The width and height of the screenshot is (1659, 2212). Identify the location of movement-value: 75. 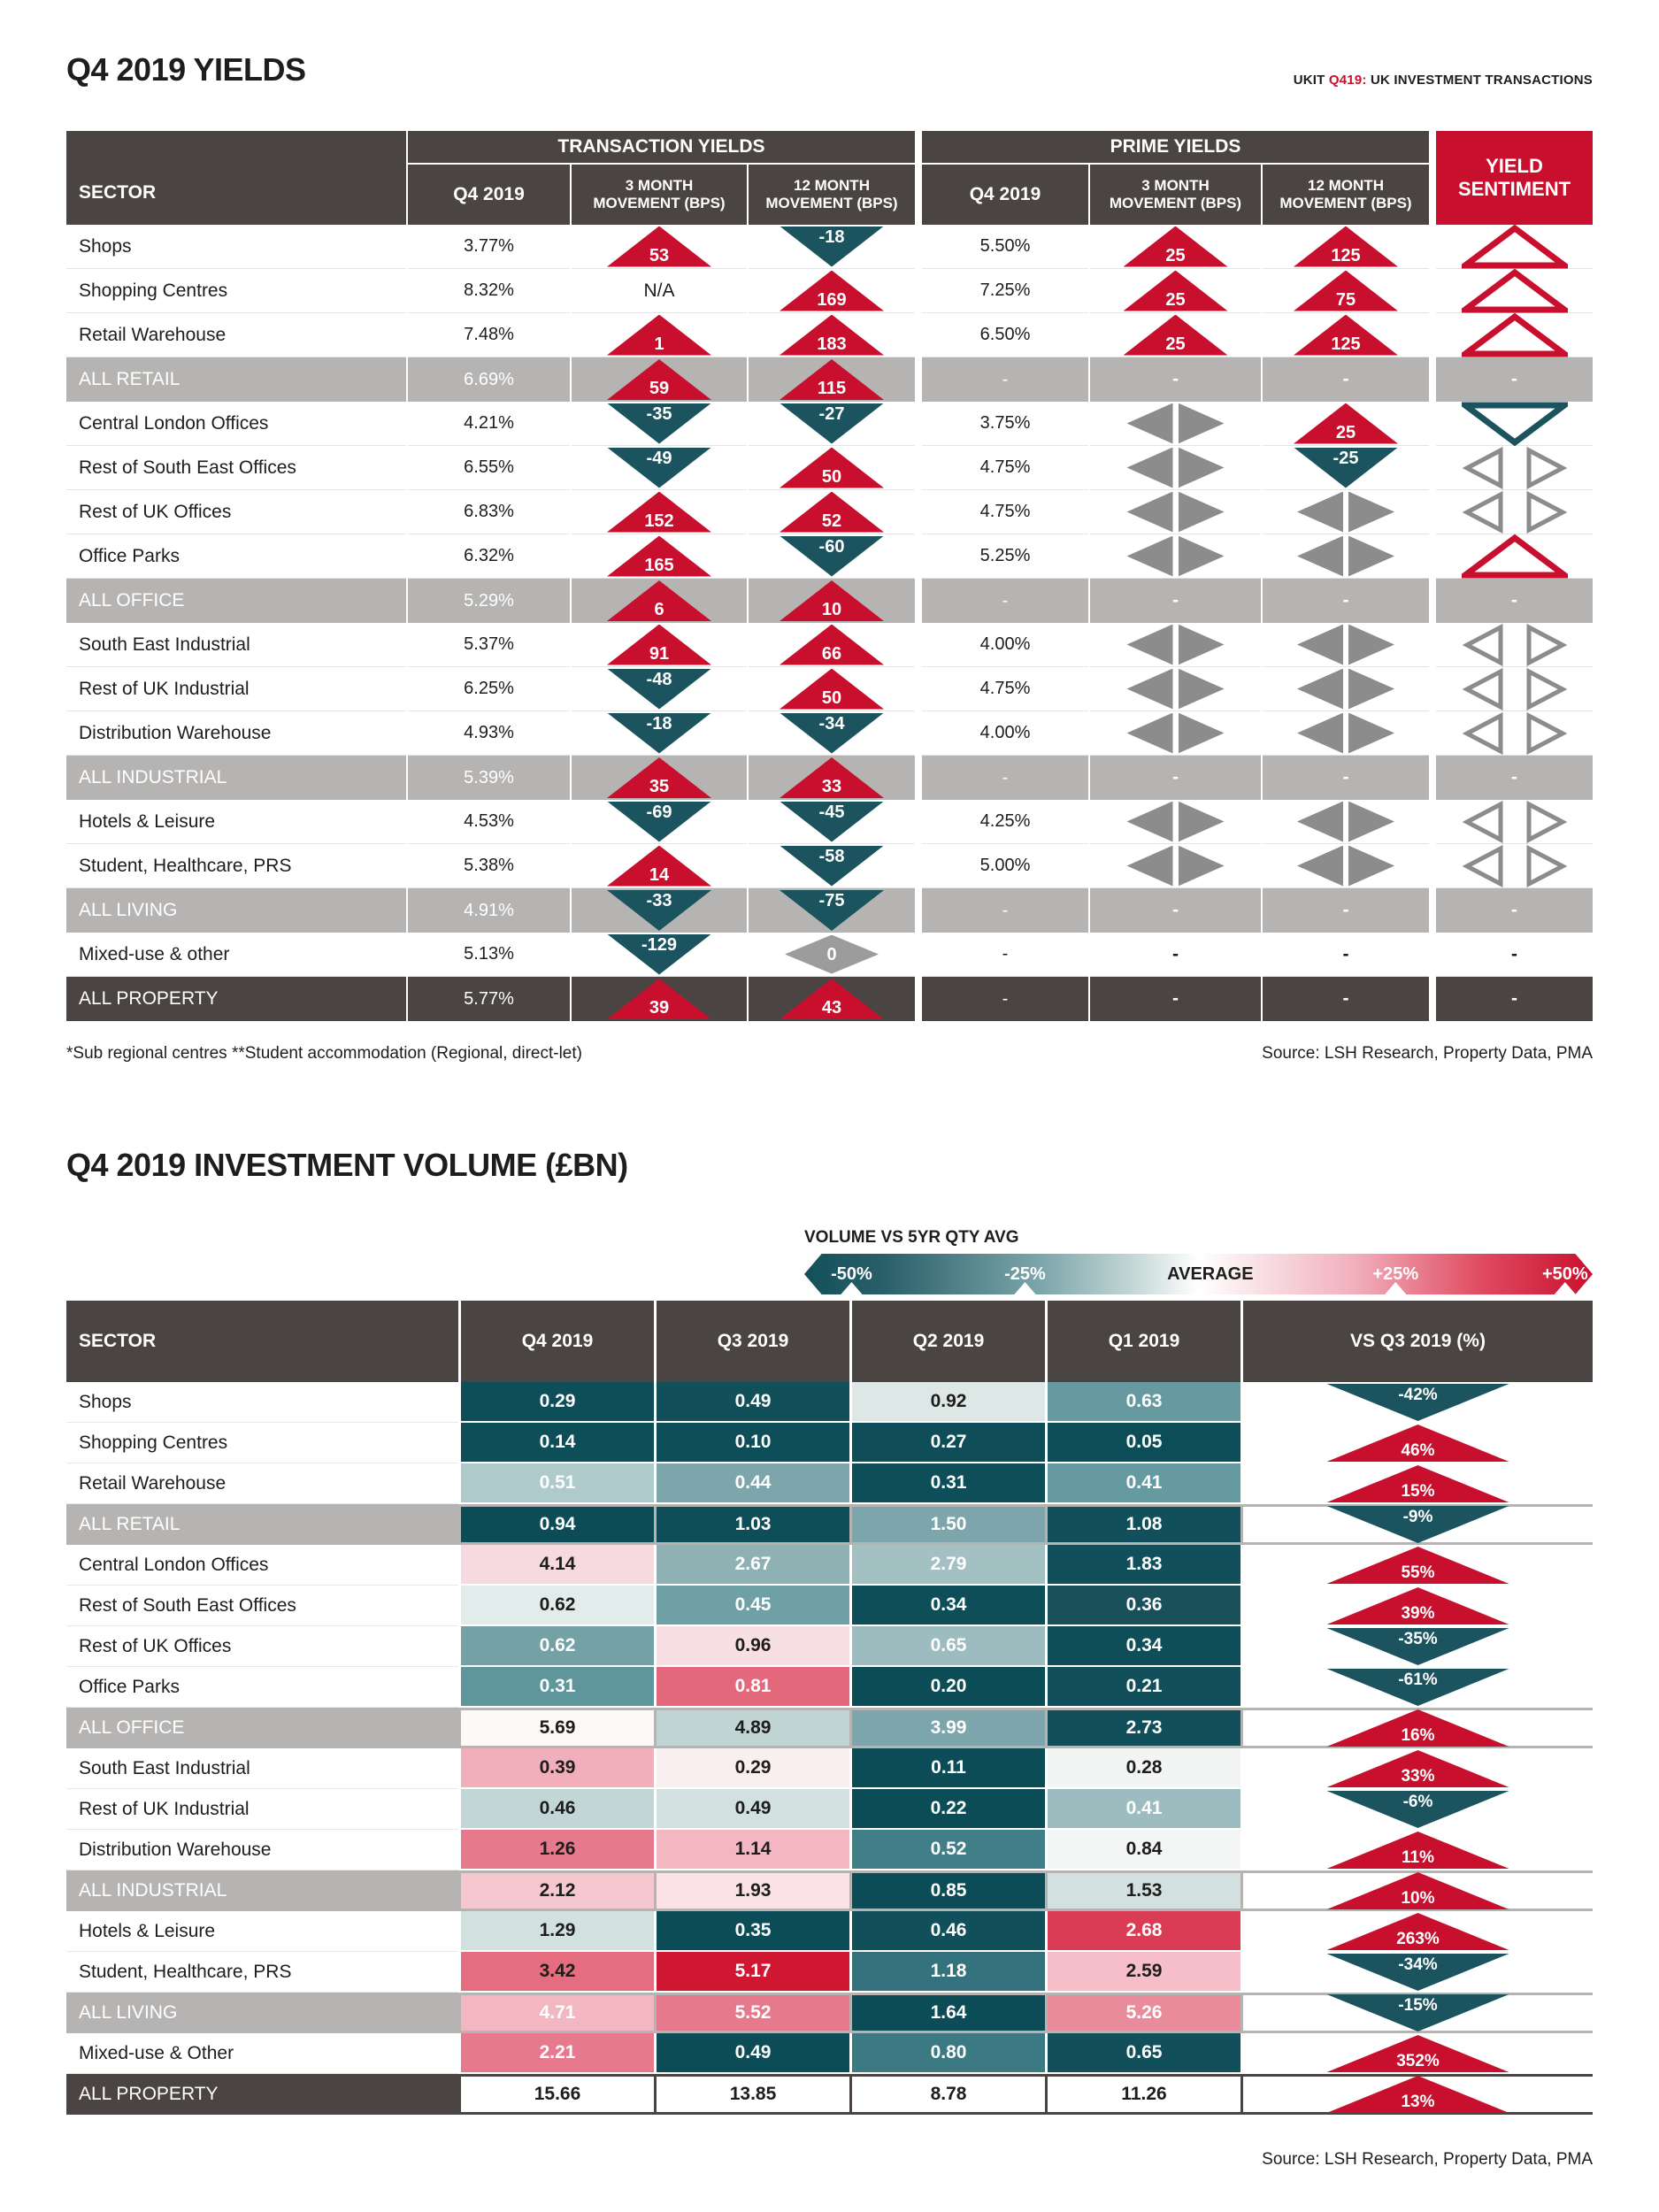
(1346, 299).